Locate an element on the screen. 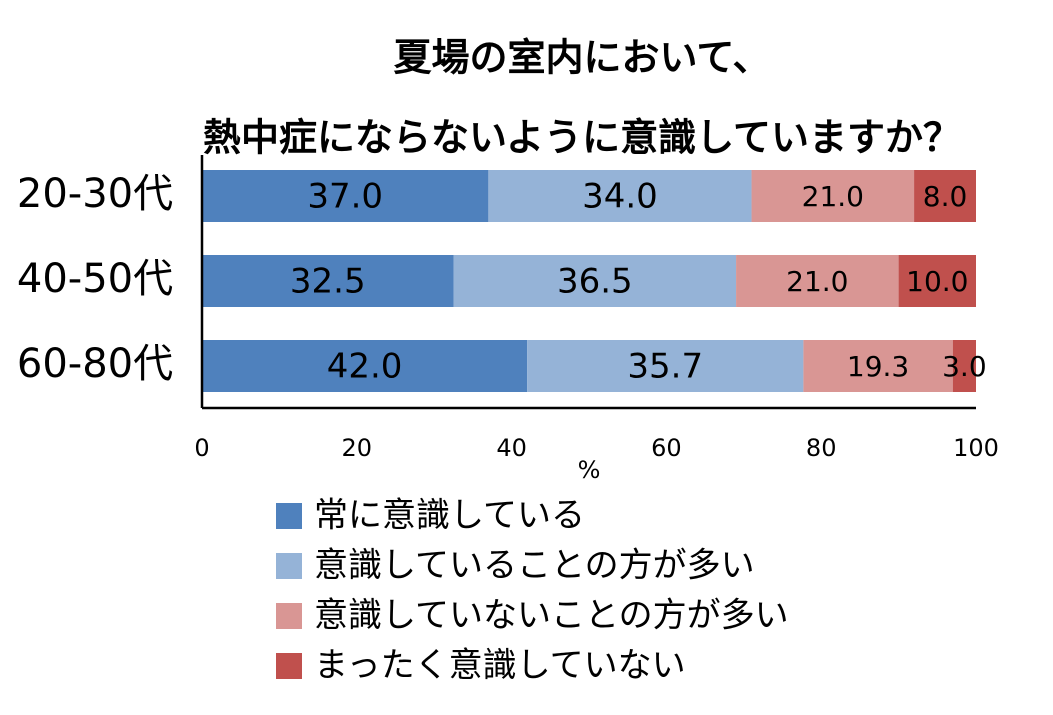 The width and height of the screenshot is (1053, 715). category-label: 40-50代 is located at coordinates (95, 279).